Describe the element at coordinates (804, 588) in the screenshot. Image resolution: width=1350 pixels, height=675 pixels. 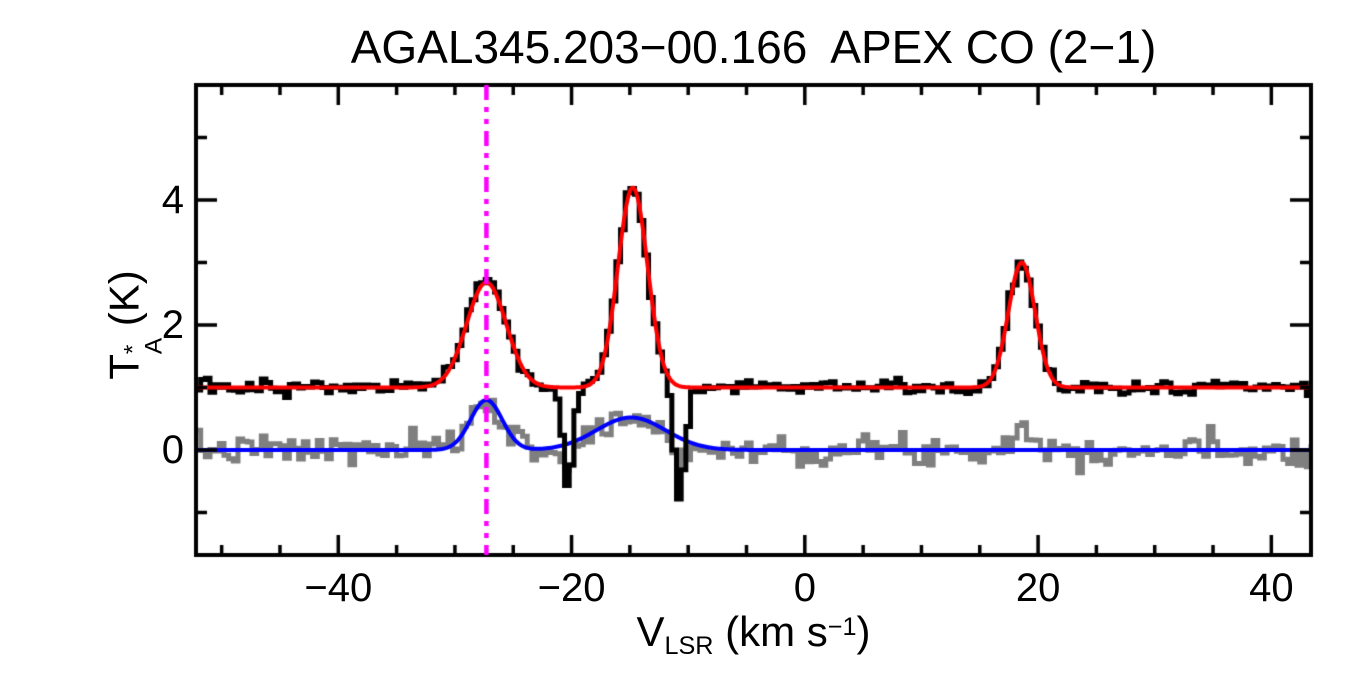
I see `x-tick-label: 0` at that location.